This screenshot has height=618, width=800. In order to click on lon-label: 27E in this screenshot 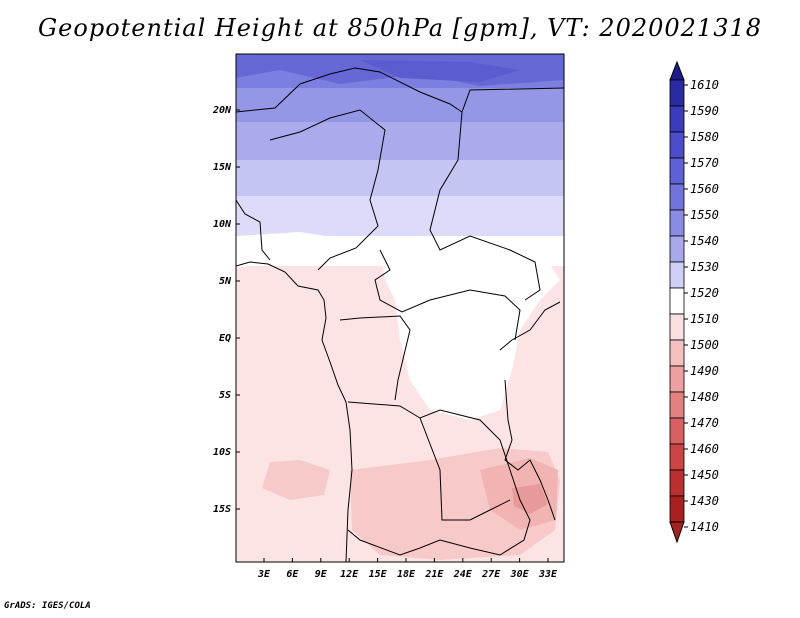, I will do `click(491, 574)`.